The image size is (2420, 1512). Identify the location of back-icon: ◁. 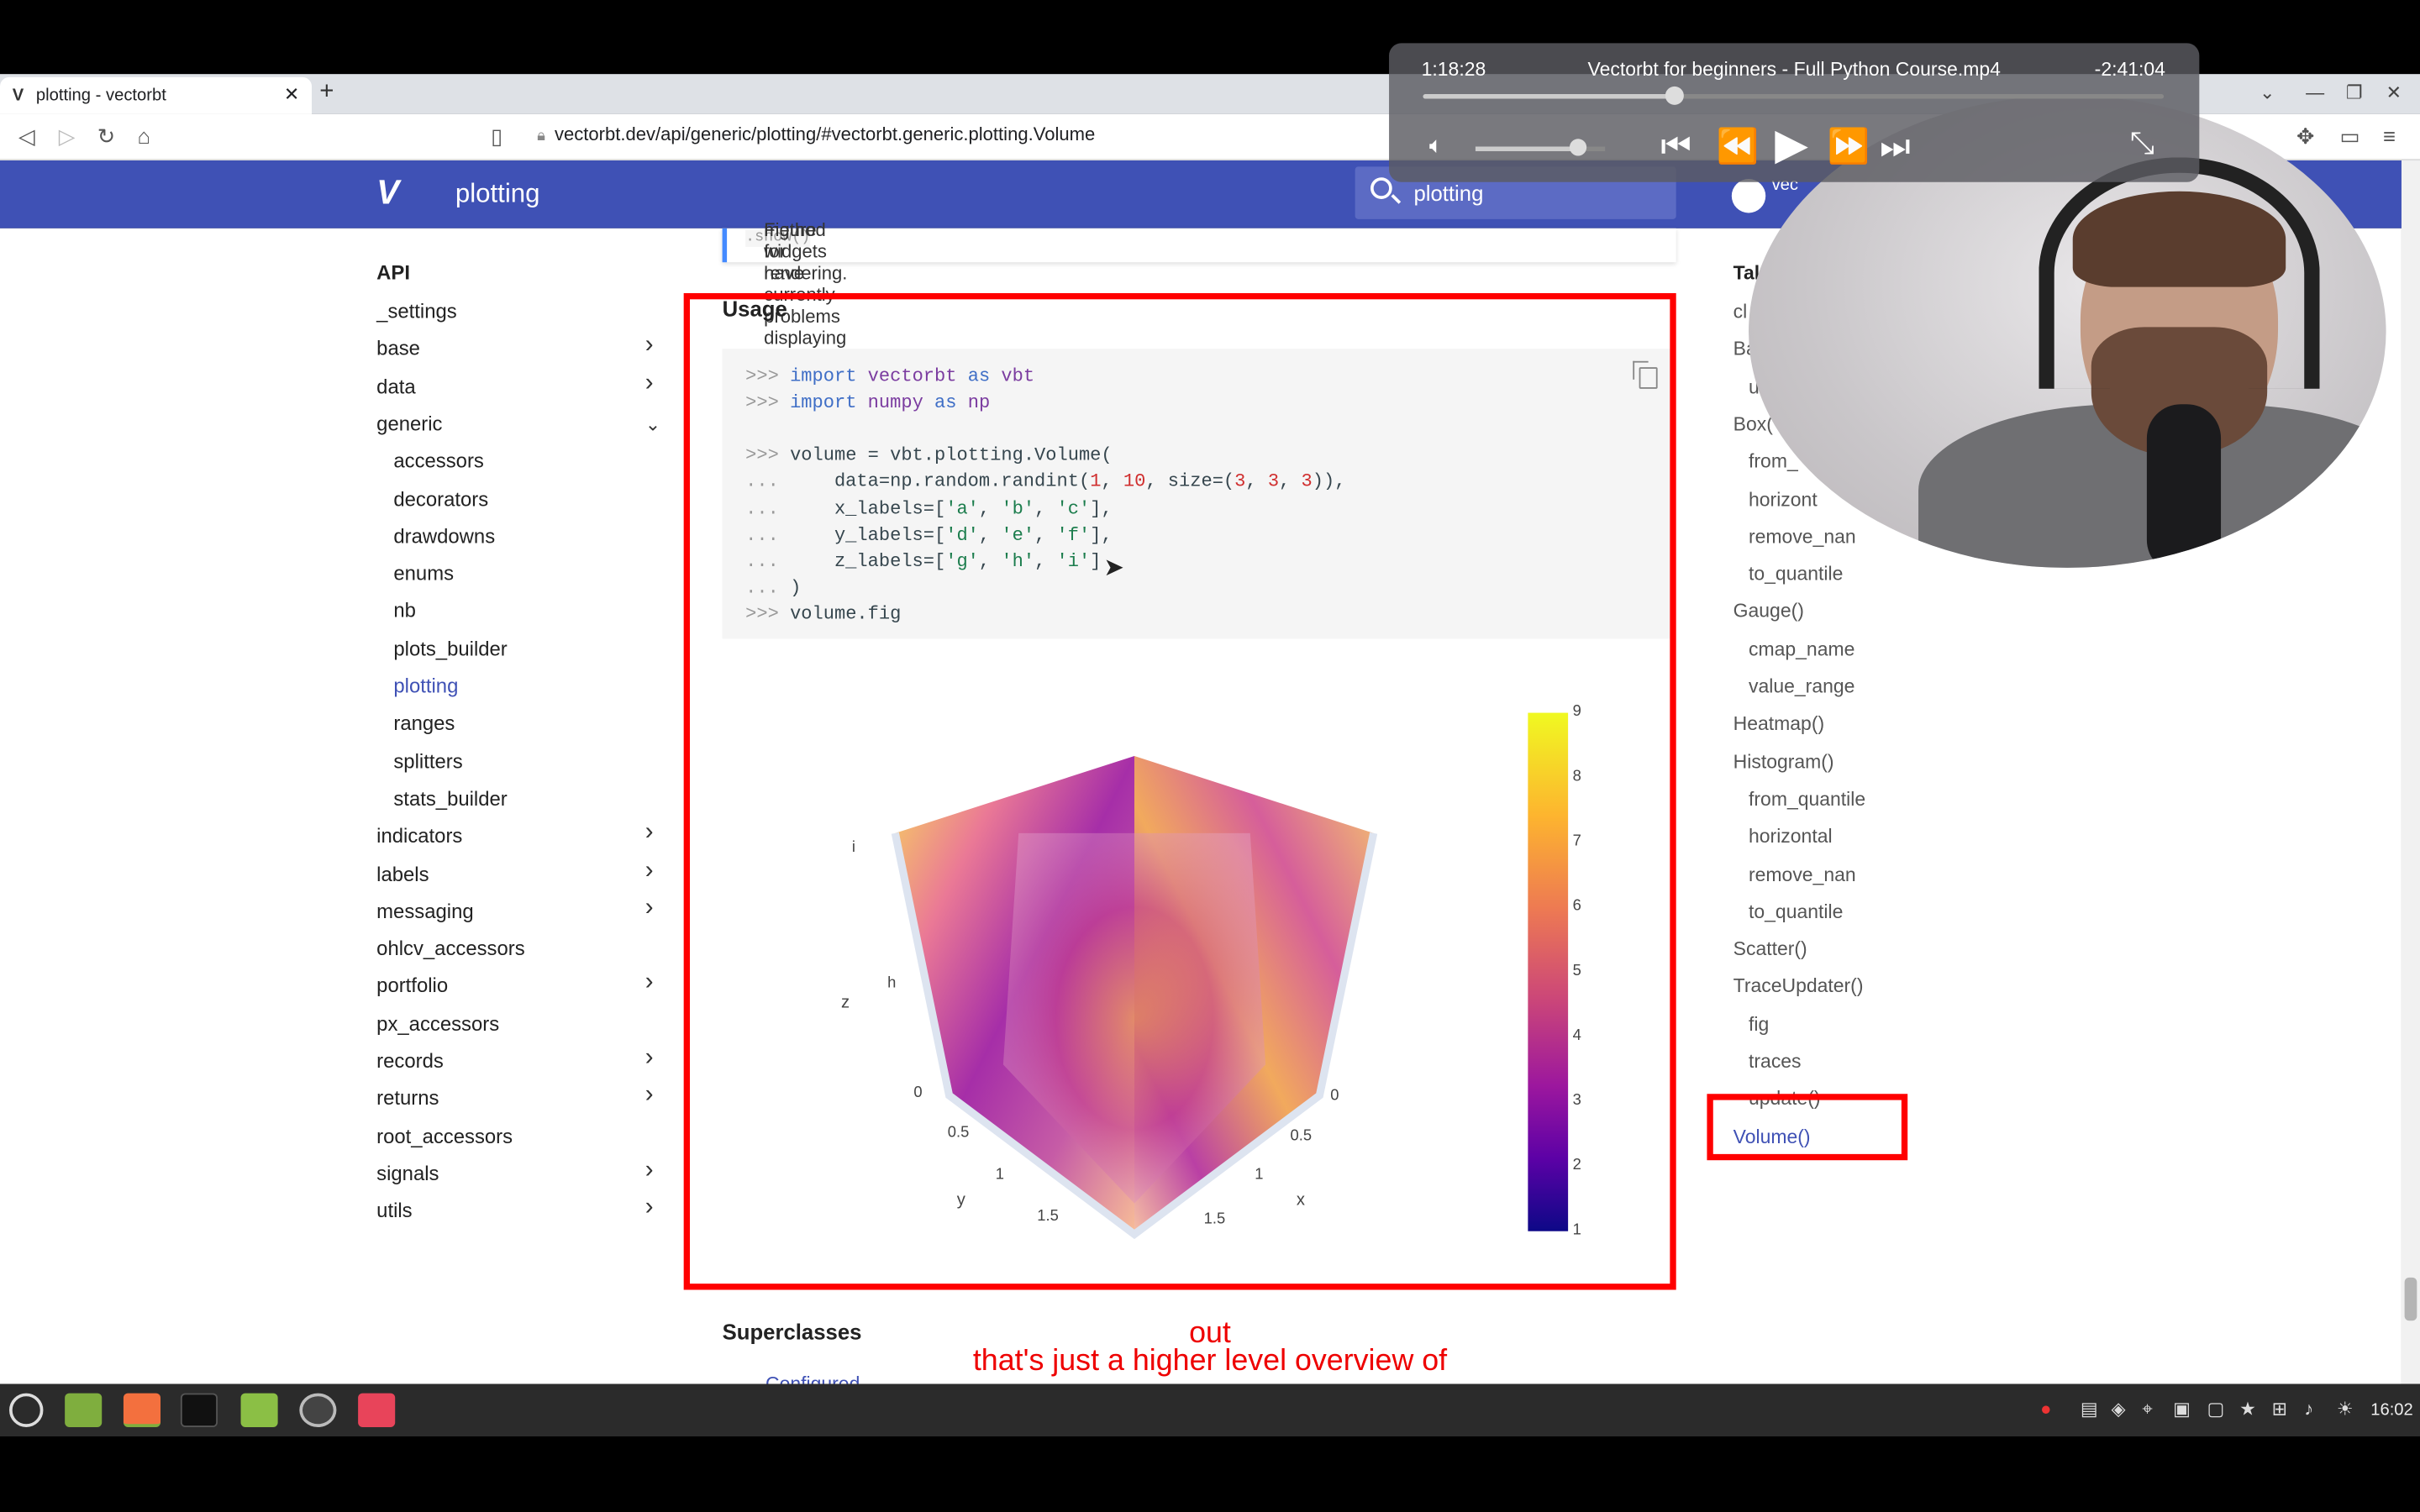
(26, 136).